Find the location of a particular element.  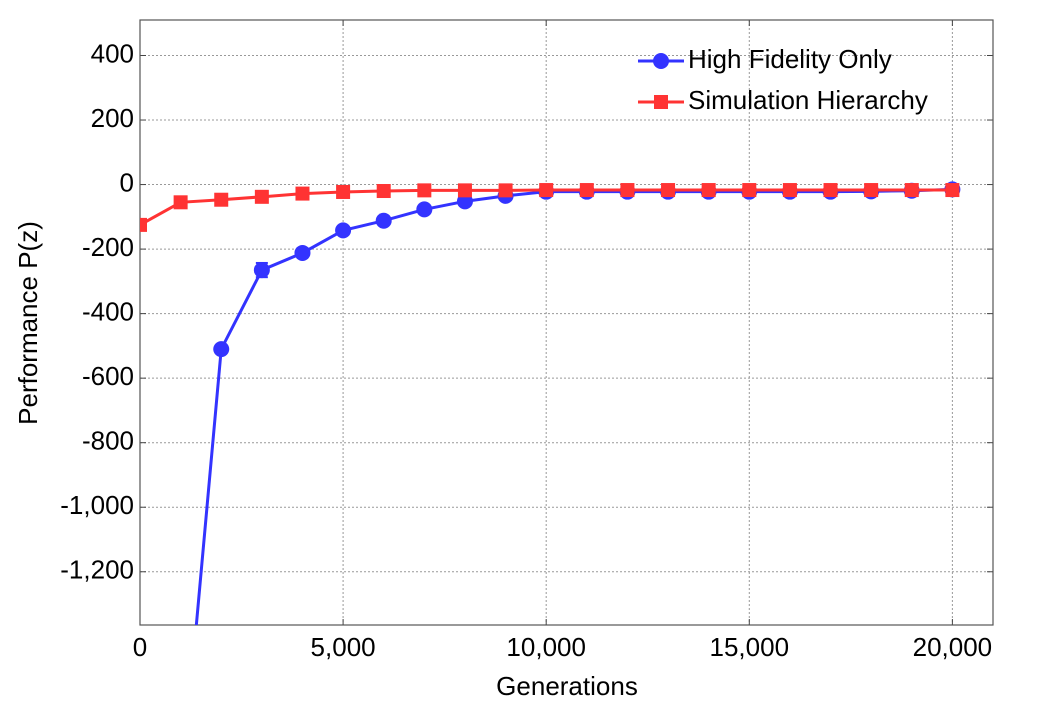

y-tick-label: -200 is located at coordinates (108, 247).